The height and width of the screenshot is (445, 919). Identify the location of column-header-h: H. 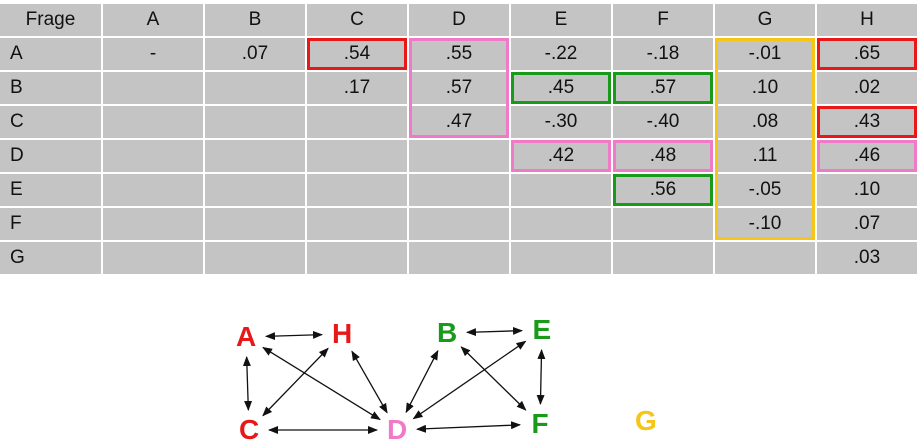
(867, 20).